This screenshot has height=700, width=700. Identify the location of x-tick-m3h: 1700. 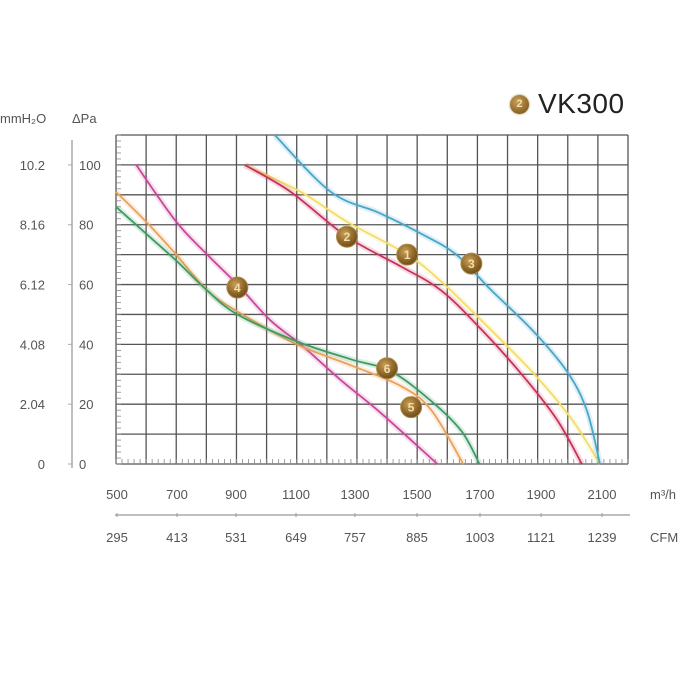
(480, 494).